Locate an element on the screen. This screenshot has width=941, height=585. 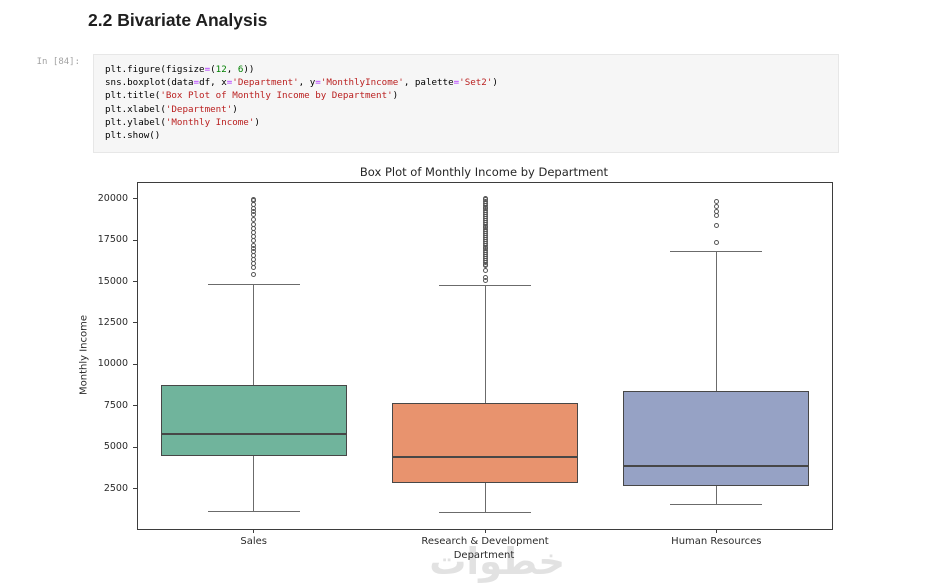
code-line: plt.show() is located at coordinates (133, 136).